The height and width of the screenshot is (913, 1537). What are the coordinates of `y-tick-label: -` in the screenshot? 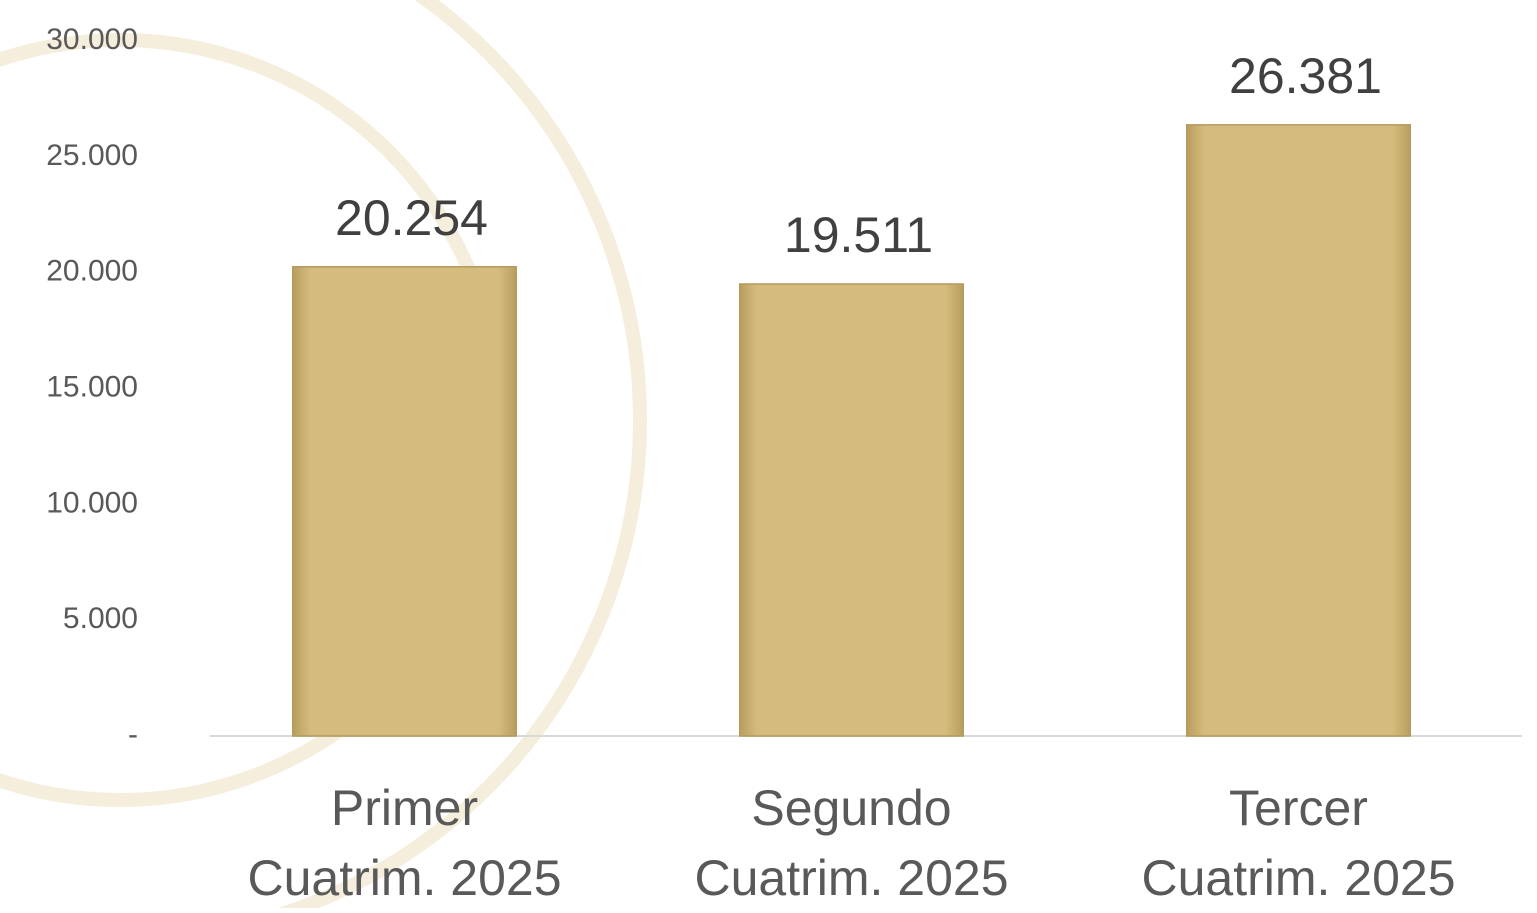 It's located at (133, 734).